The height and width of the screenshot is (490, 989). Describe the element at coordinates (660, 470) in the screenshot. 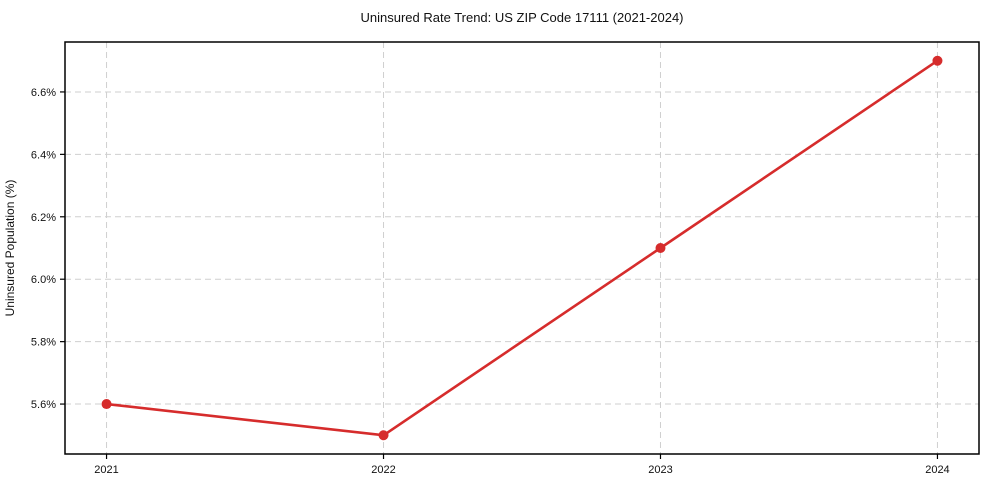

I see `x-tick-label: 2023` at that location.